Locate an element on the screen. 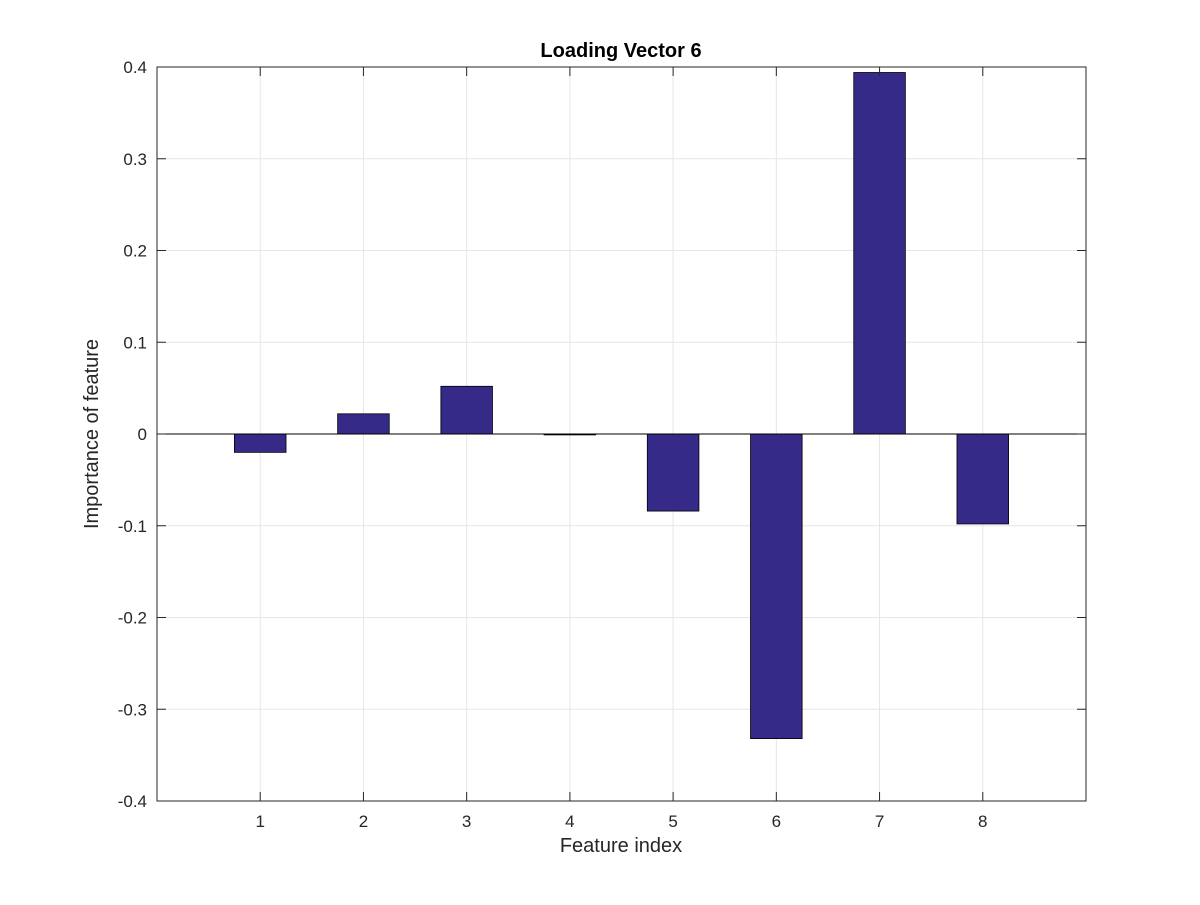 Image resolution: width=1200 pixels, height=905 pixels. x-tick-label: 6 is located at coordinates (776, 821).